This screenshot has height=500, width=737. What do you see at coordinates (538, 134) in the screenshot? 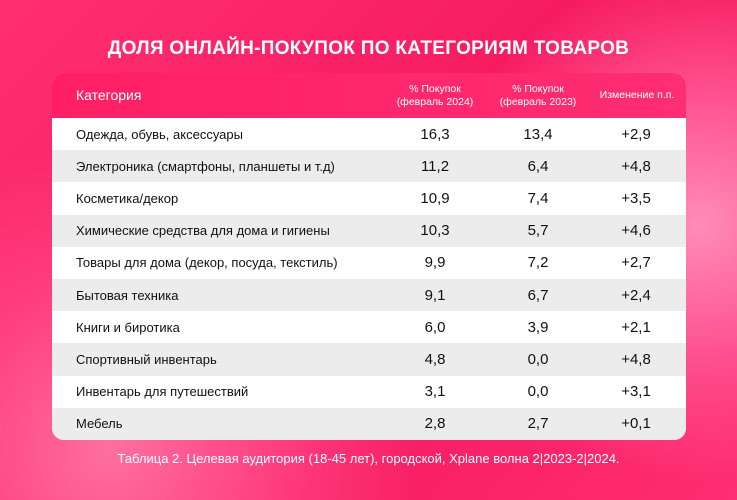
I see `cell-value: 13,4` at bounding box center [538, 134].